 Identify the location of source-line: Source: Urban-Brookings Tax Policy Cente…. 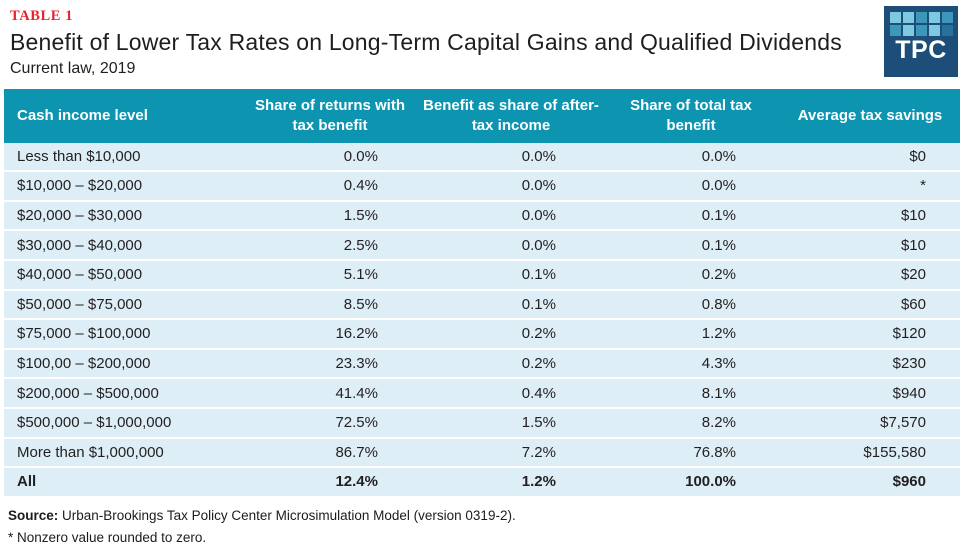
(481, 516).